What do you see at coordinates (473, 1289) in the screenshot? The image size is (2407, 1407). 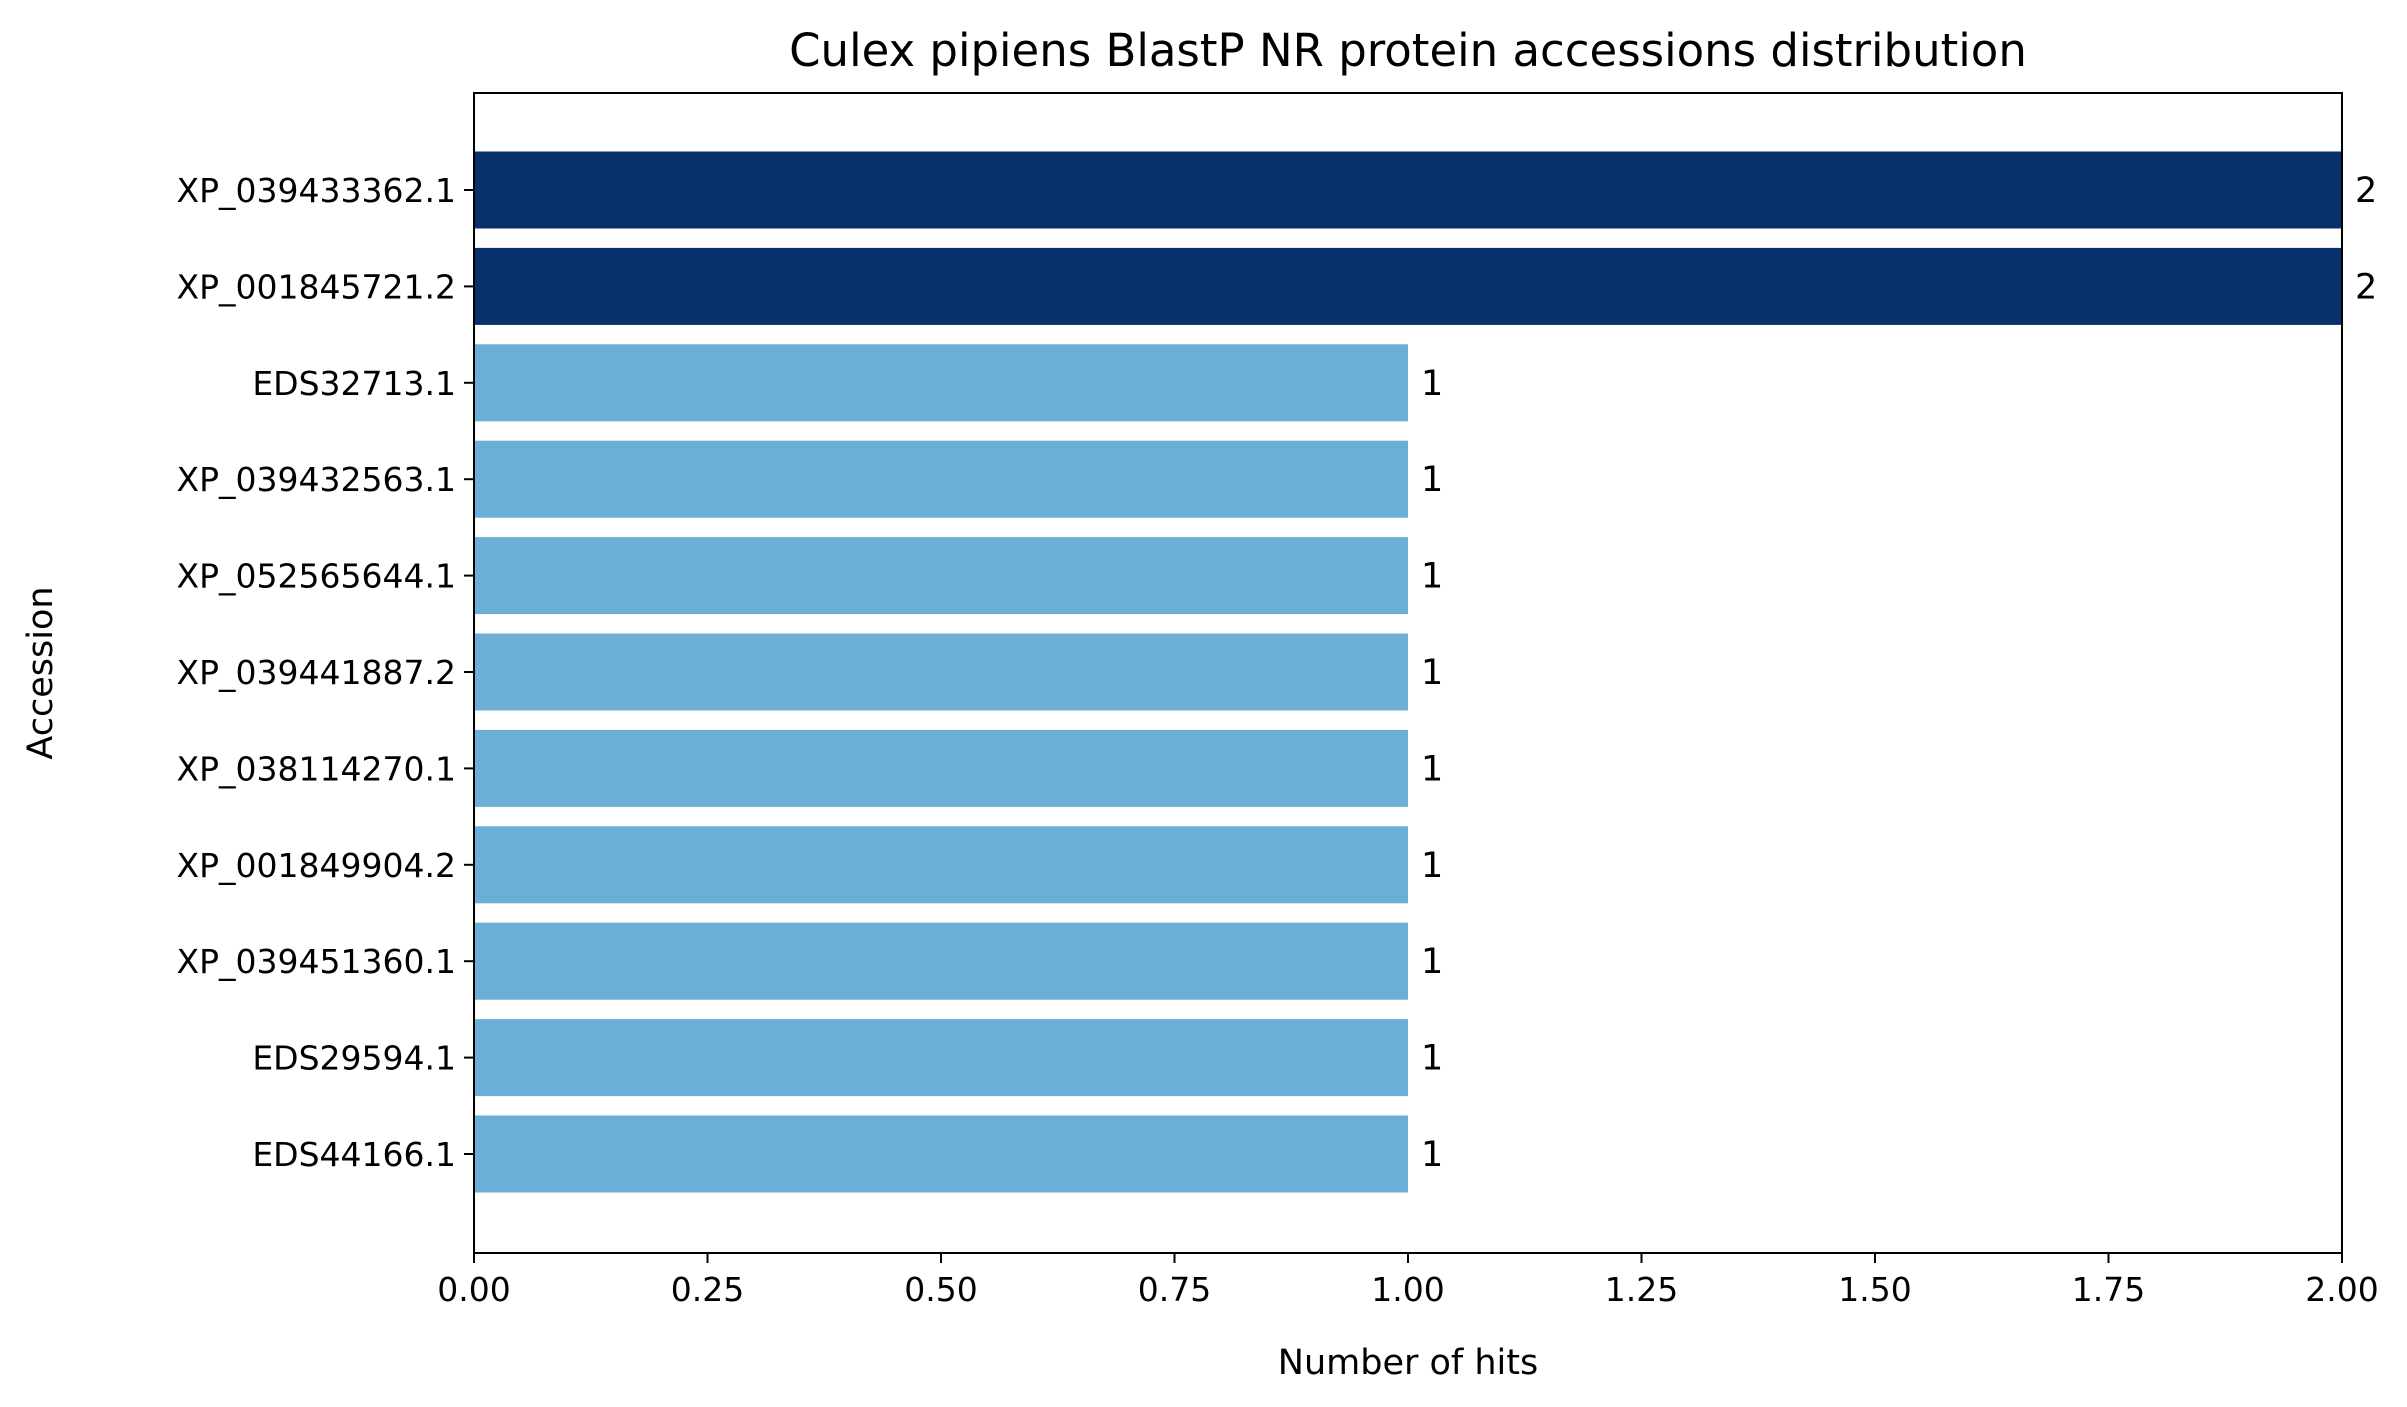 I see `x-tick-label: 0.00` at bounding box center [473, 1289].